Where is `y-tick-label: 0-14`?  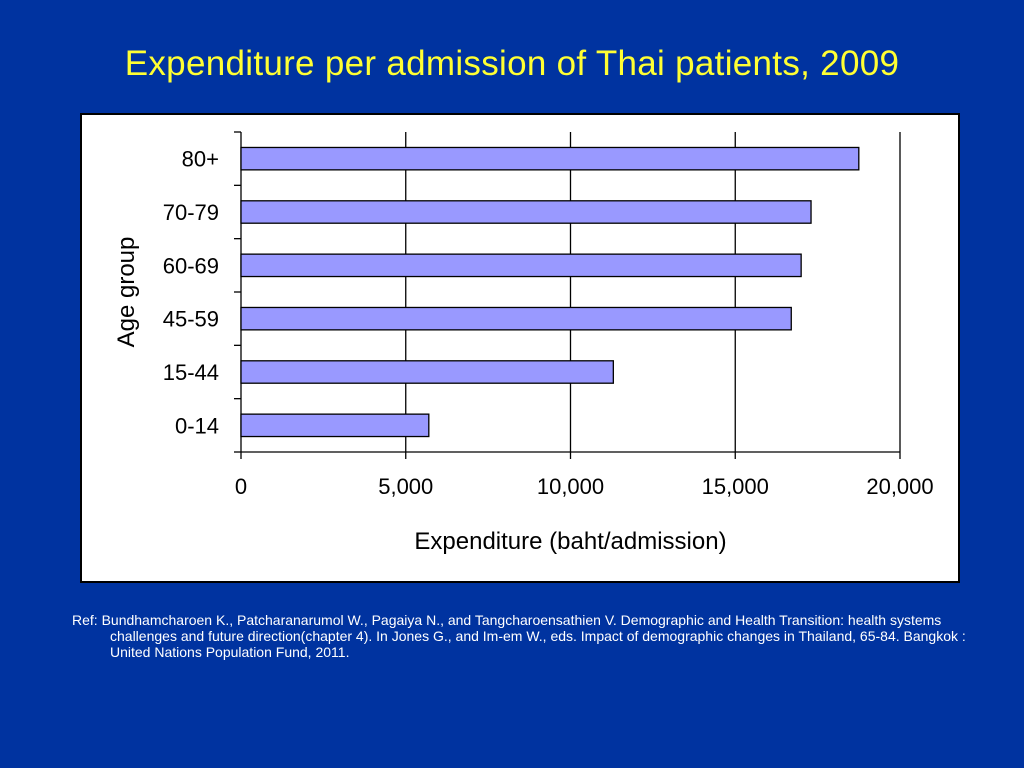 y-tick-label: 0-14 is located at coordinates (197, 425).